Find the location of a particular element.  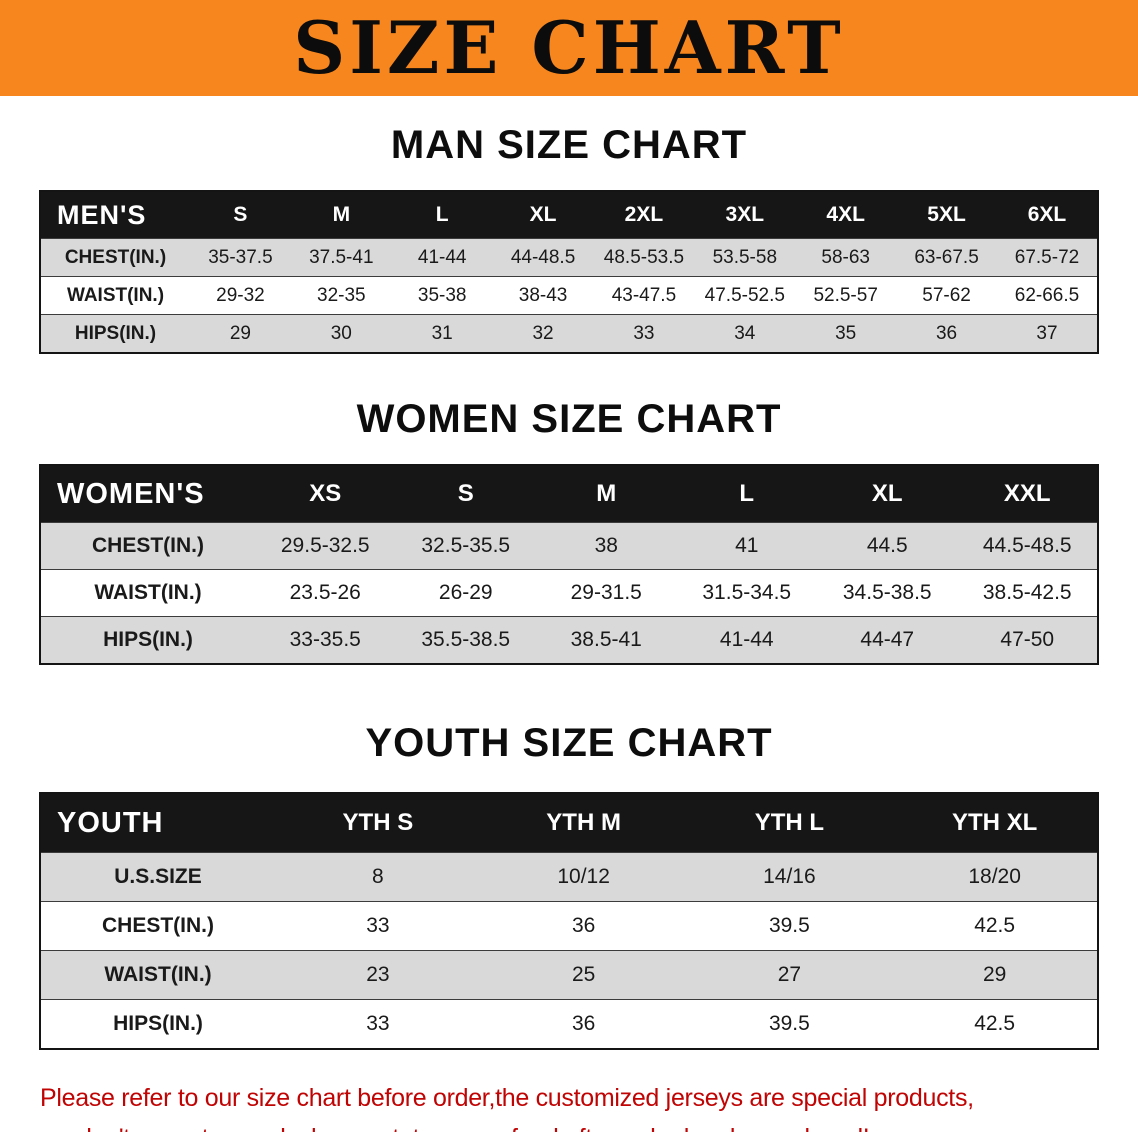

column-header: XS is located at coordinates (325, 494).